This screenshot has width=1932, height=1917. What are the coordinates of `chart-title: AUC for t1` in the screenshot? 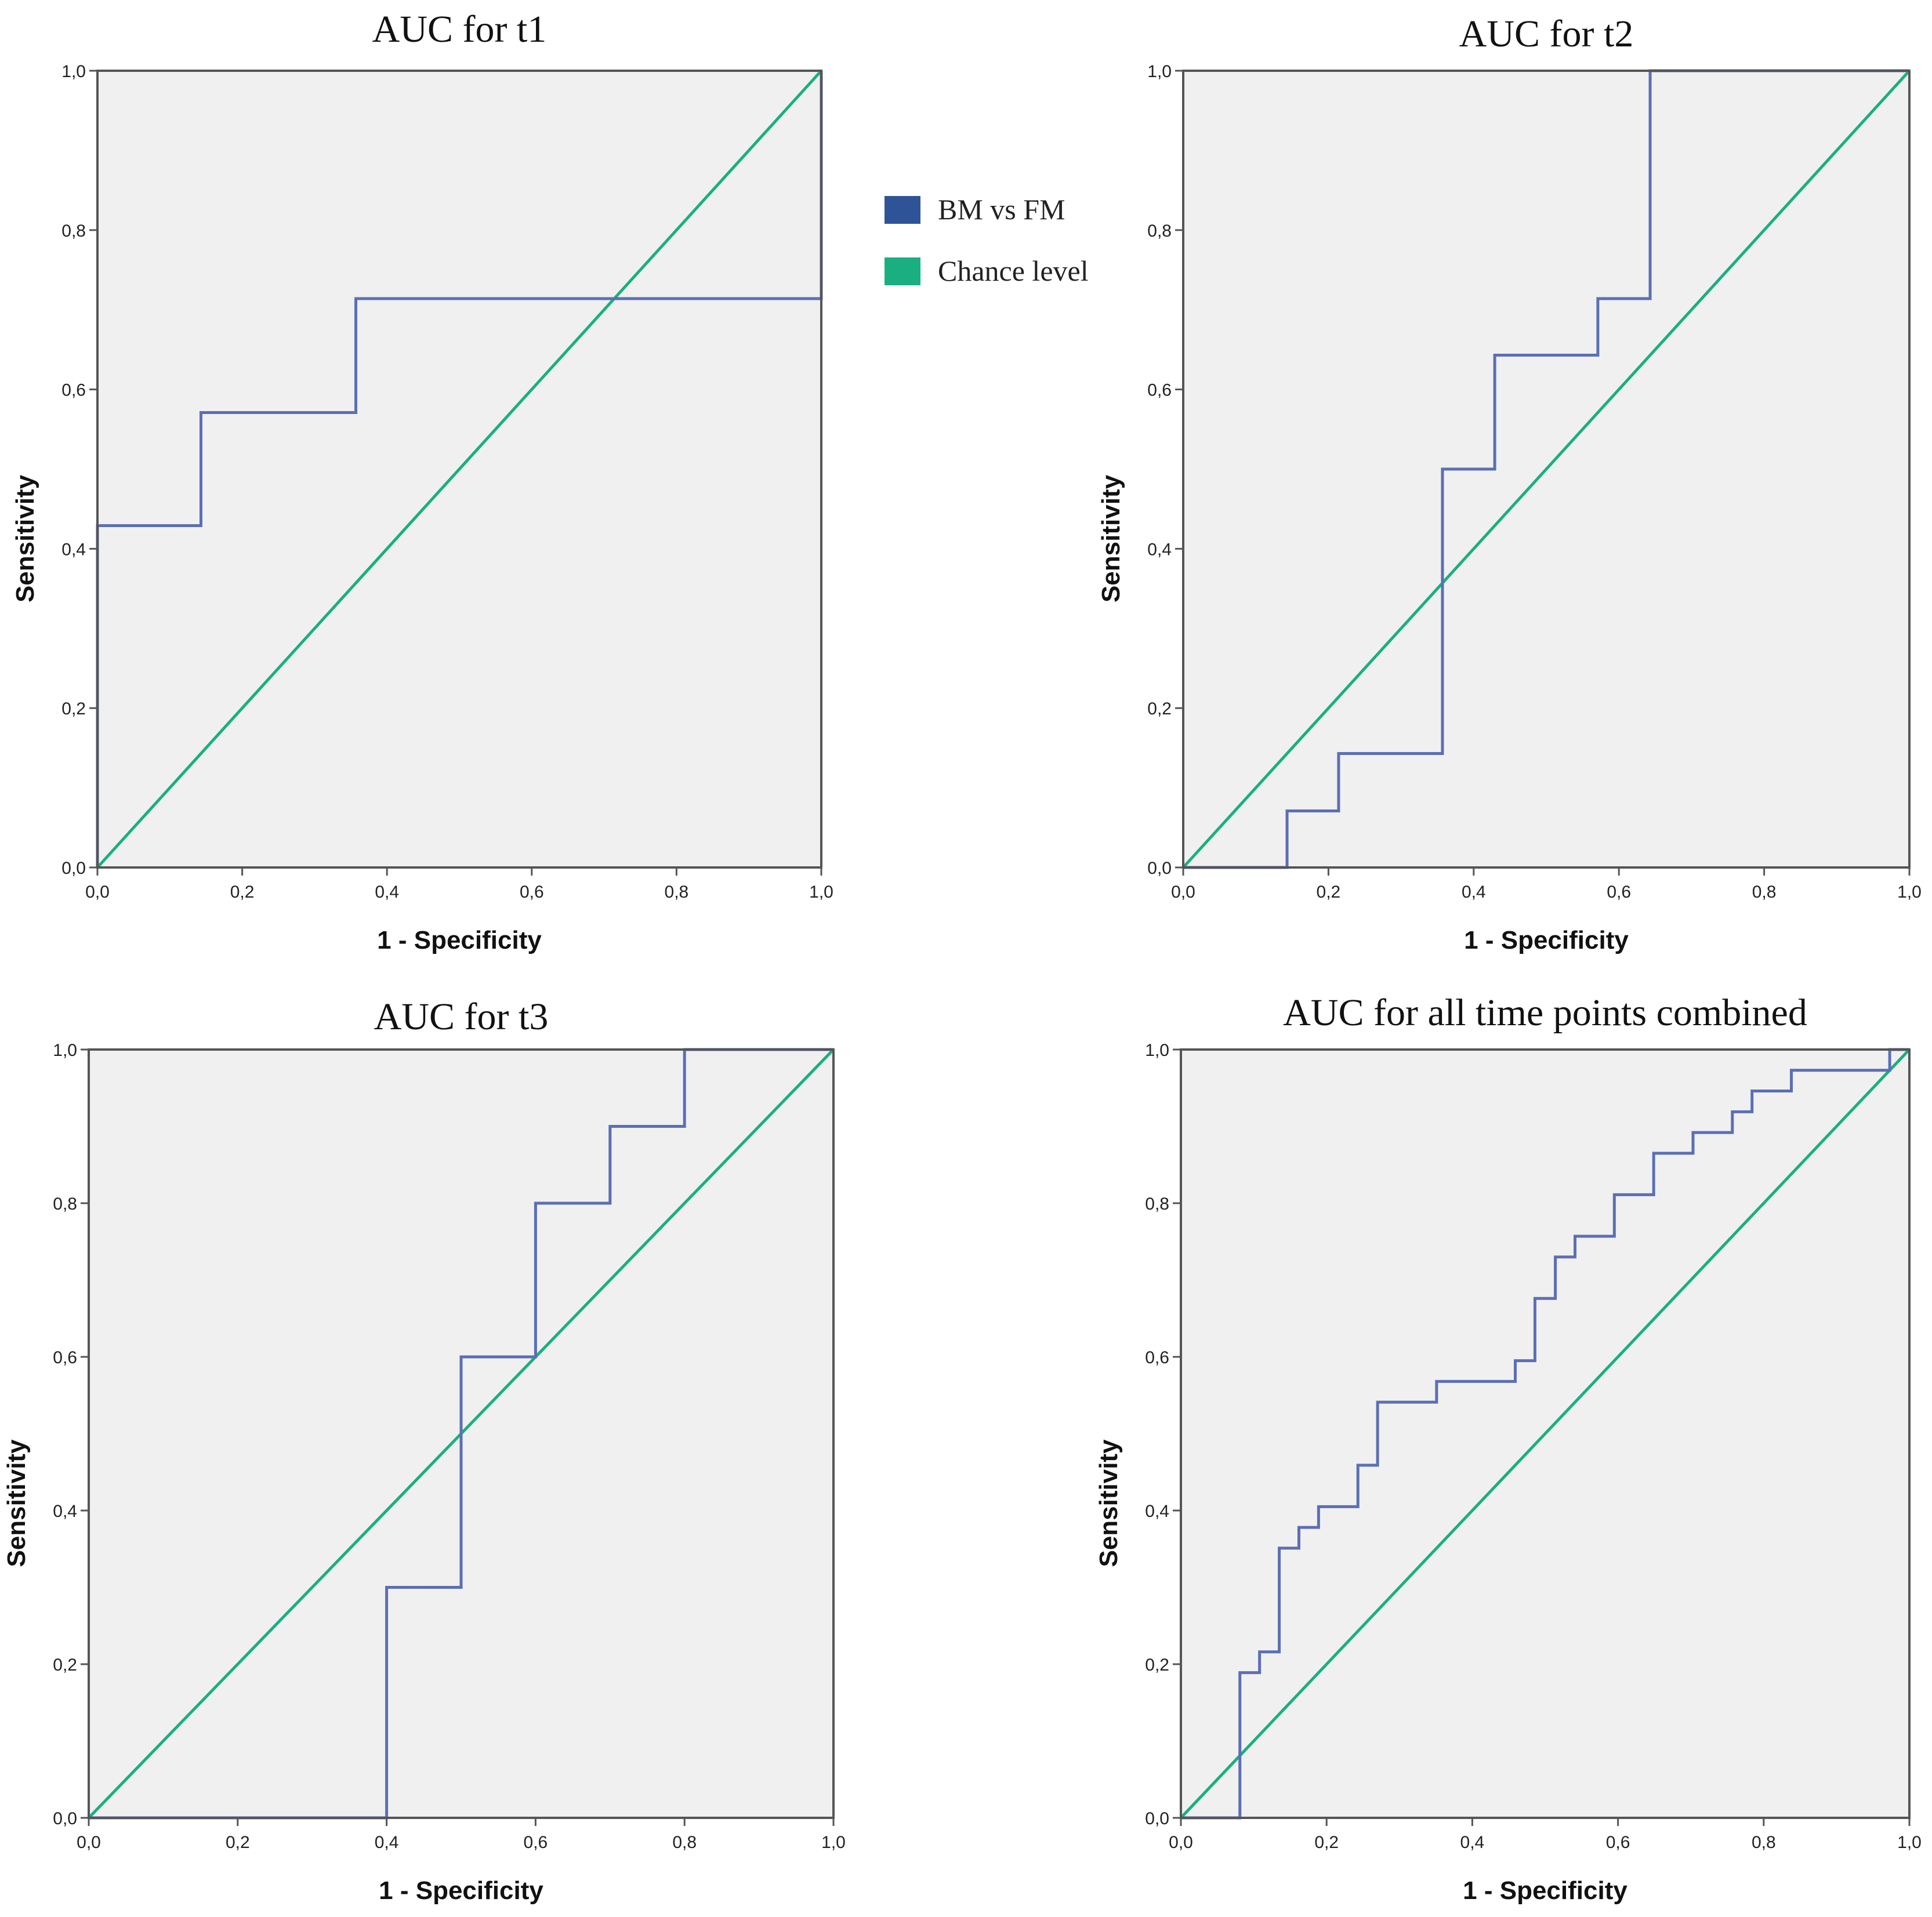 It's located at (459, 29).